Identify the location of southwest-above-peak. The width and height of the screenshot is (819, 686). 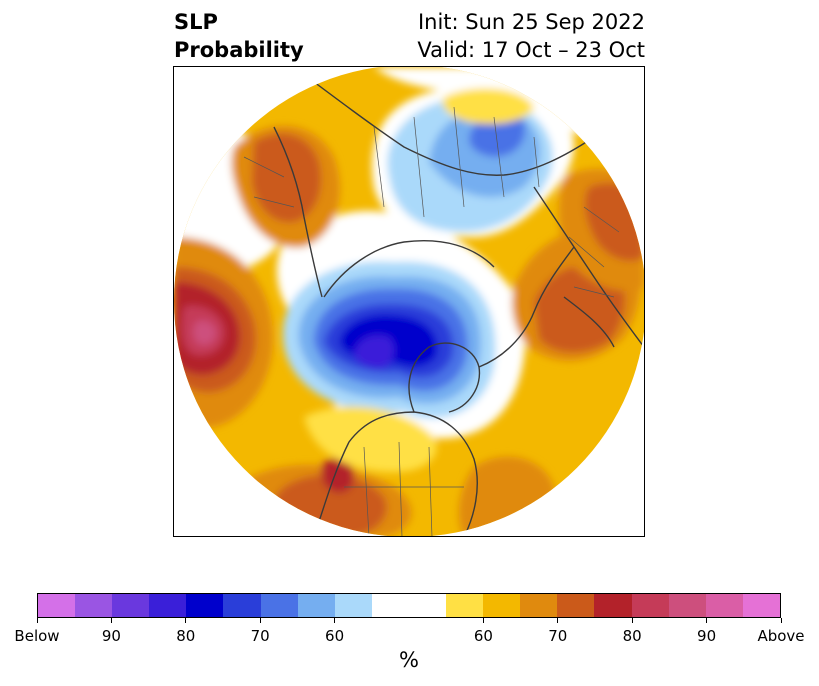
(337, 475).